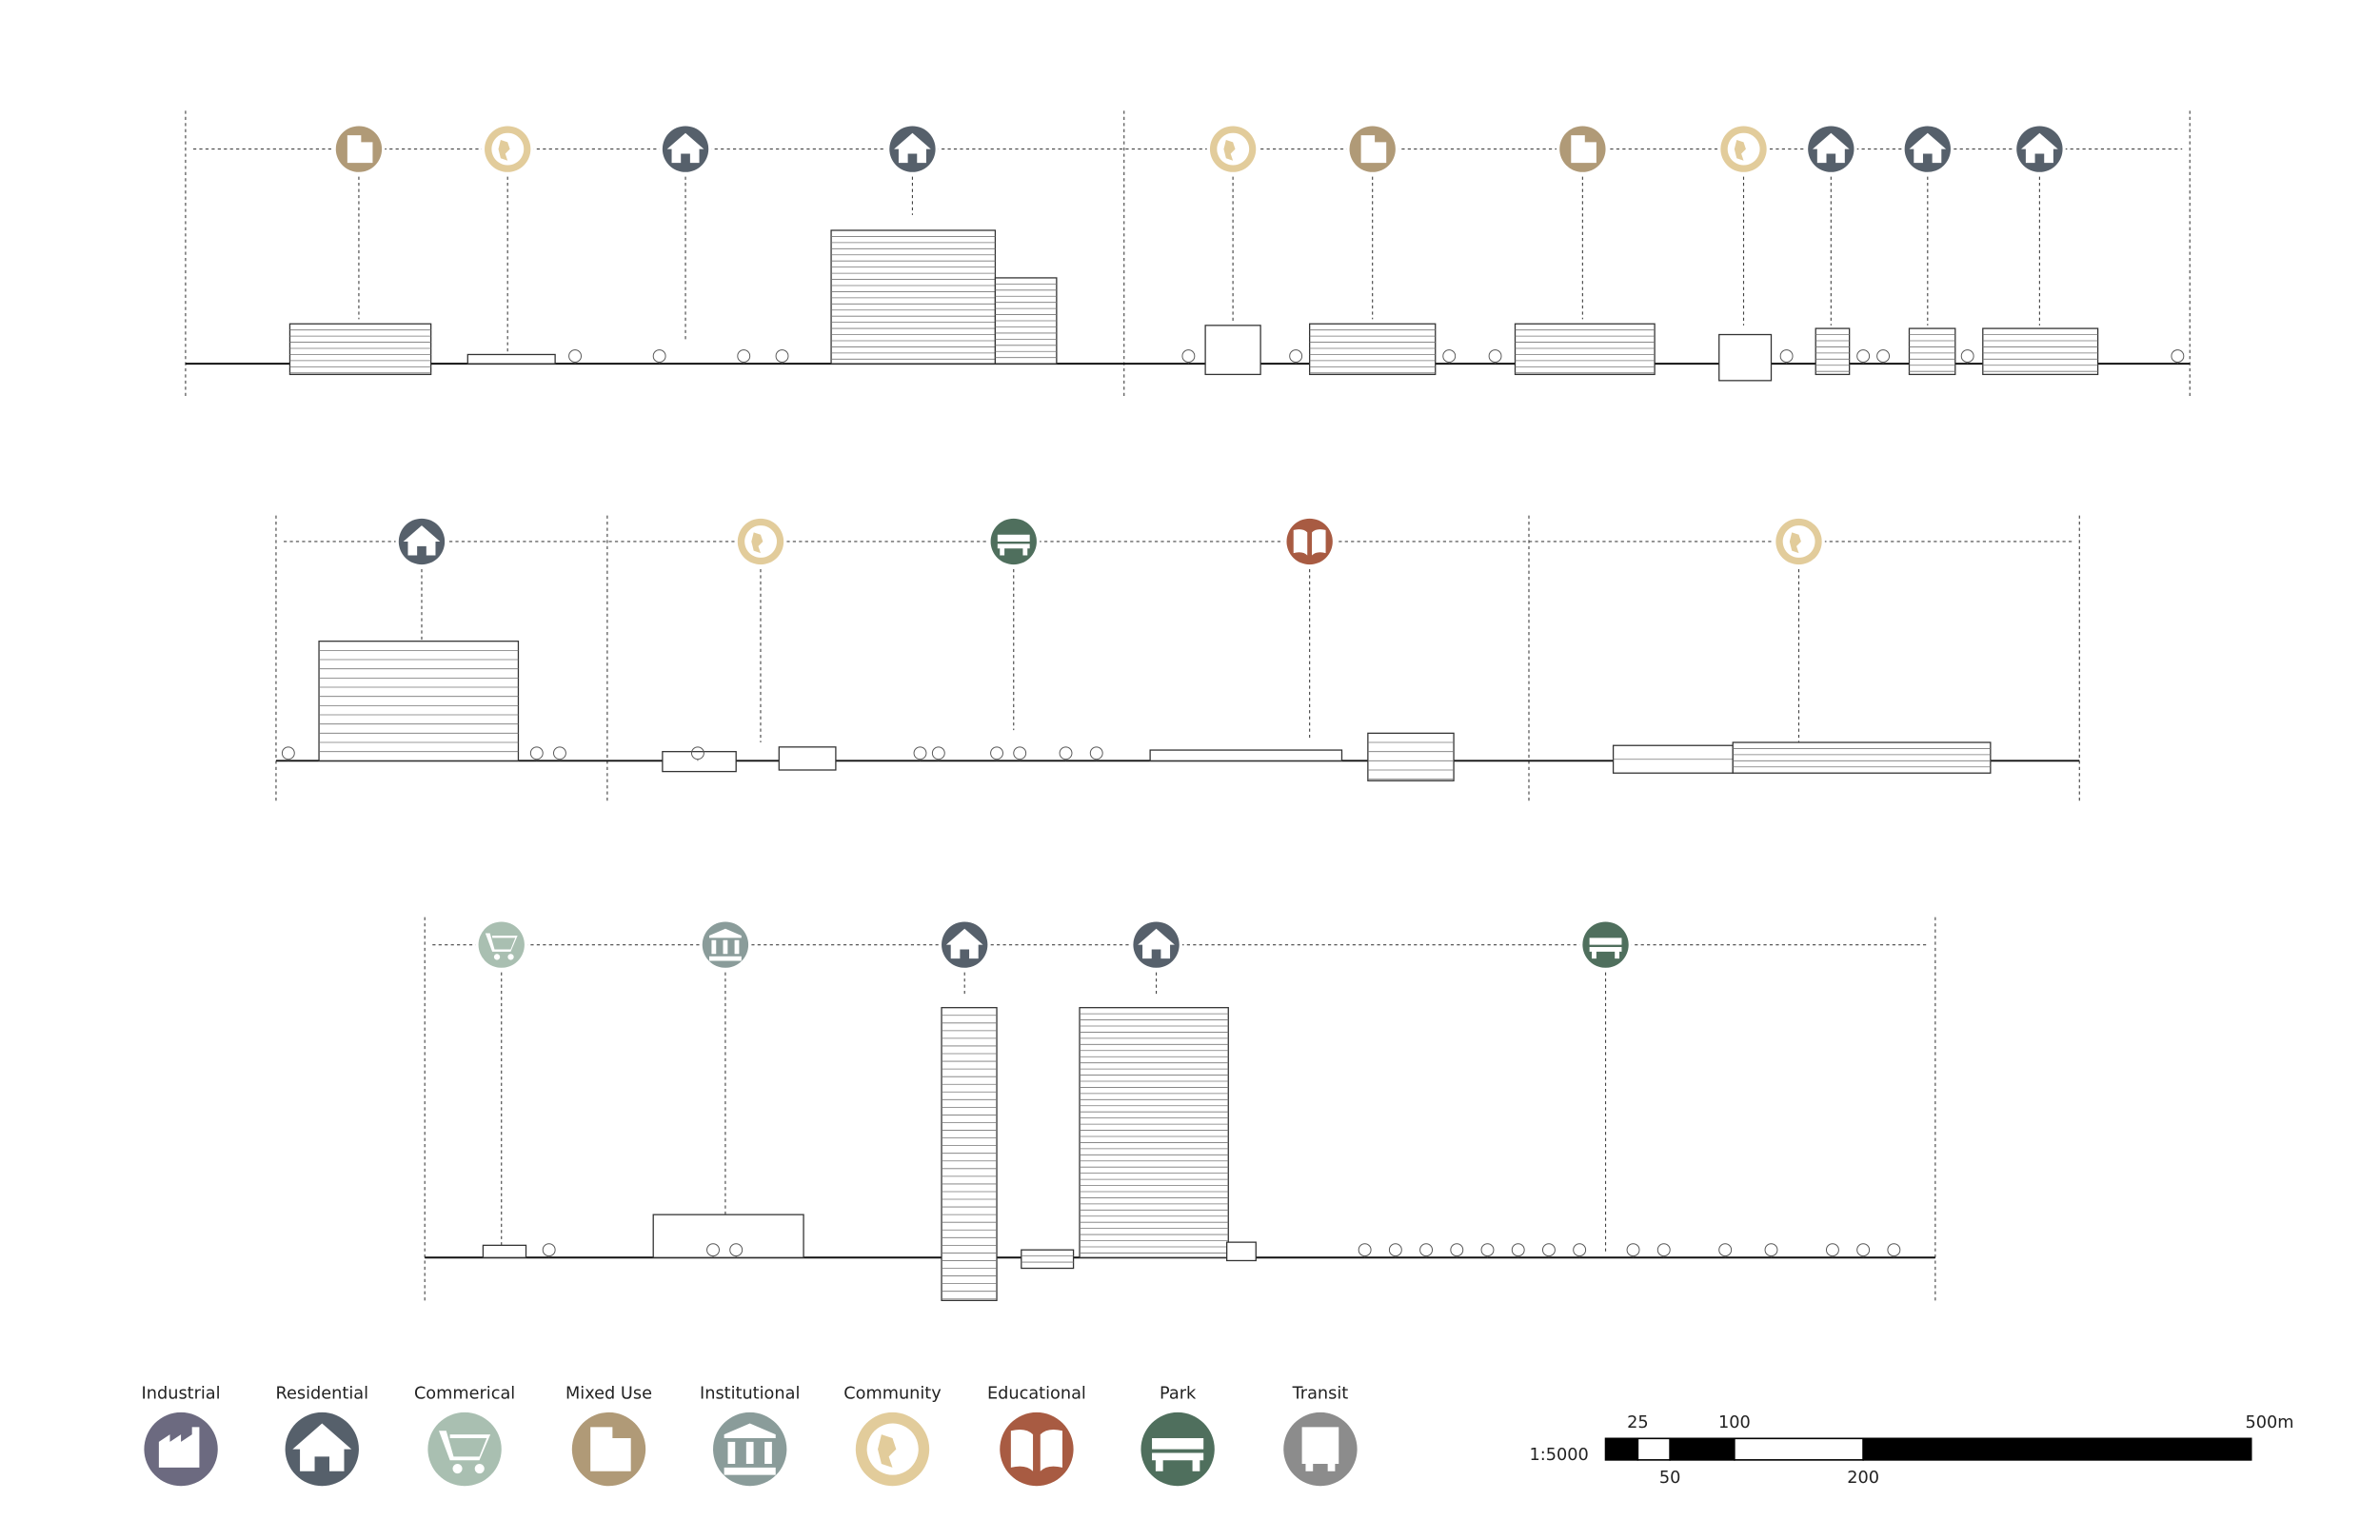  I want to click on legend-label: Residential, so click(322, 1393).